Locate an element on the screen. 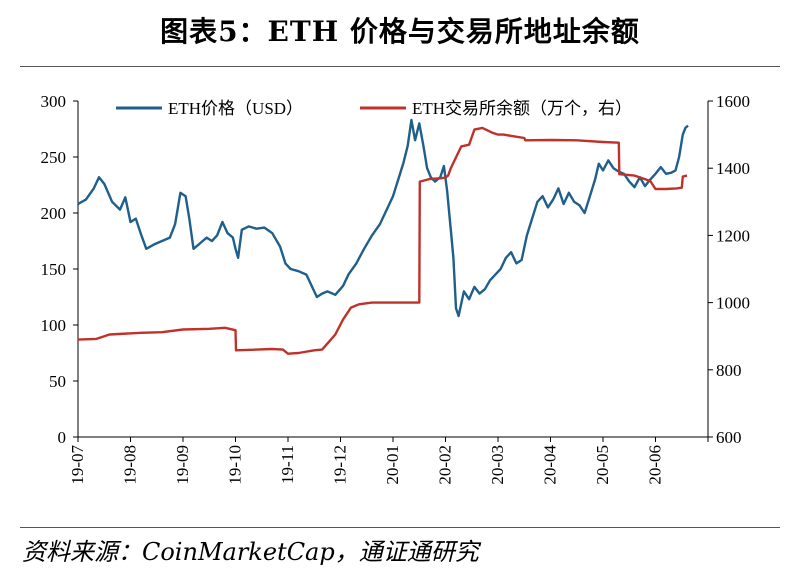  chart-title: 图表5：ETH 价格与交易所地址余额 is located at coordinates (400, 31).